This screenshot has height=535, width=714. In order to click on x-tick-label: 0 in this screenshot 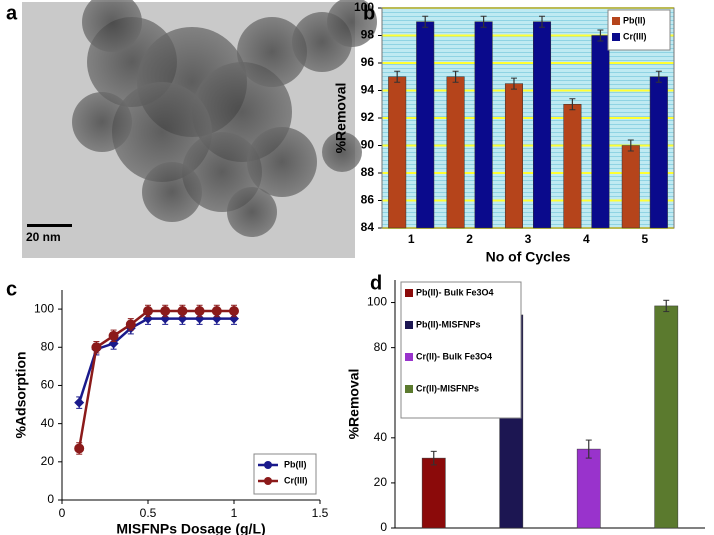, I will do `click(62, 513)`.